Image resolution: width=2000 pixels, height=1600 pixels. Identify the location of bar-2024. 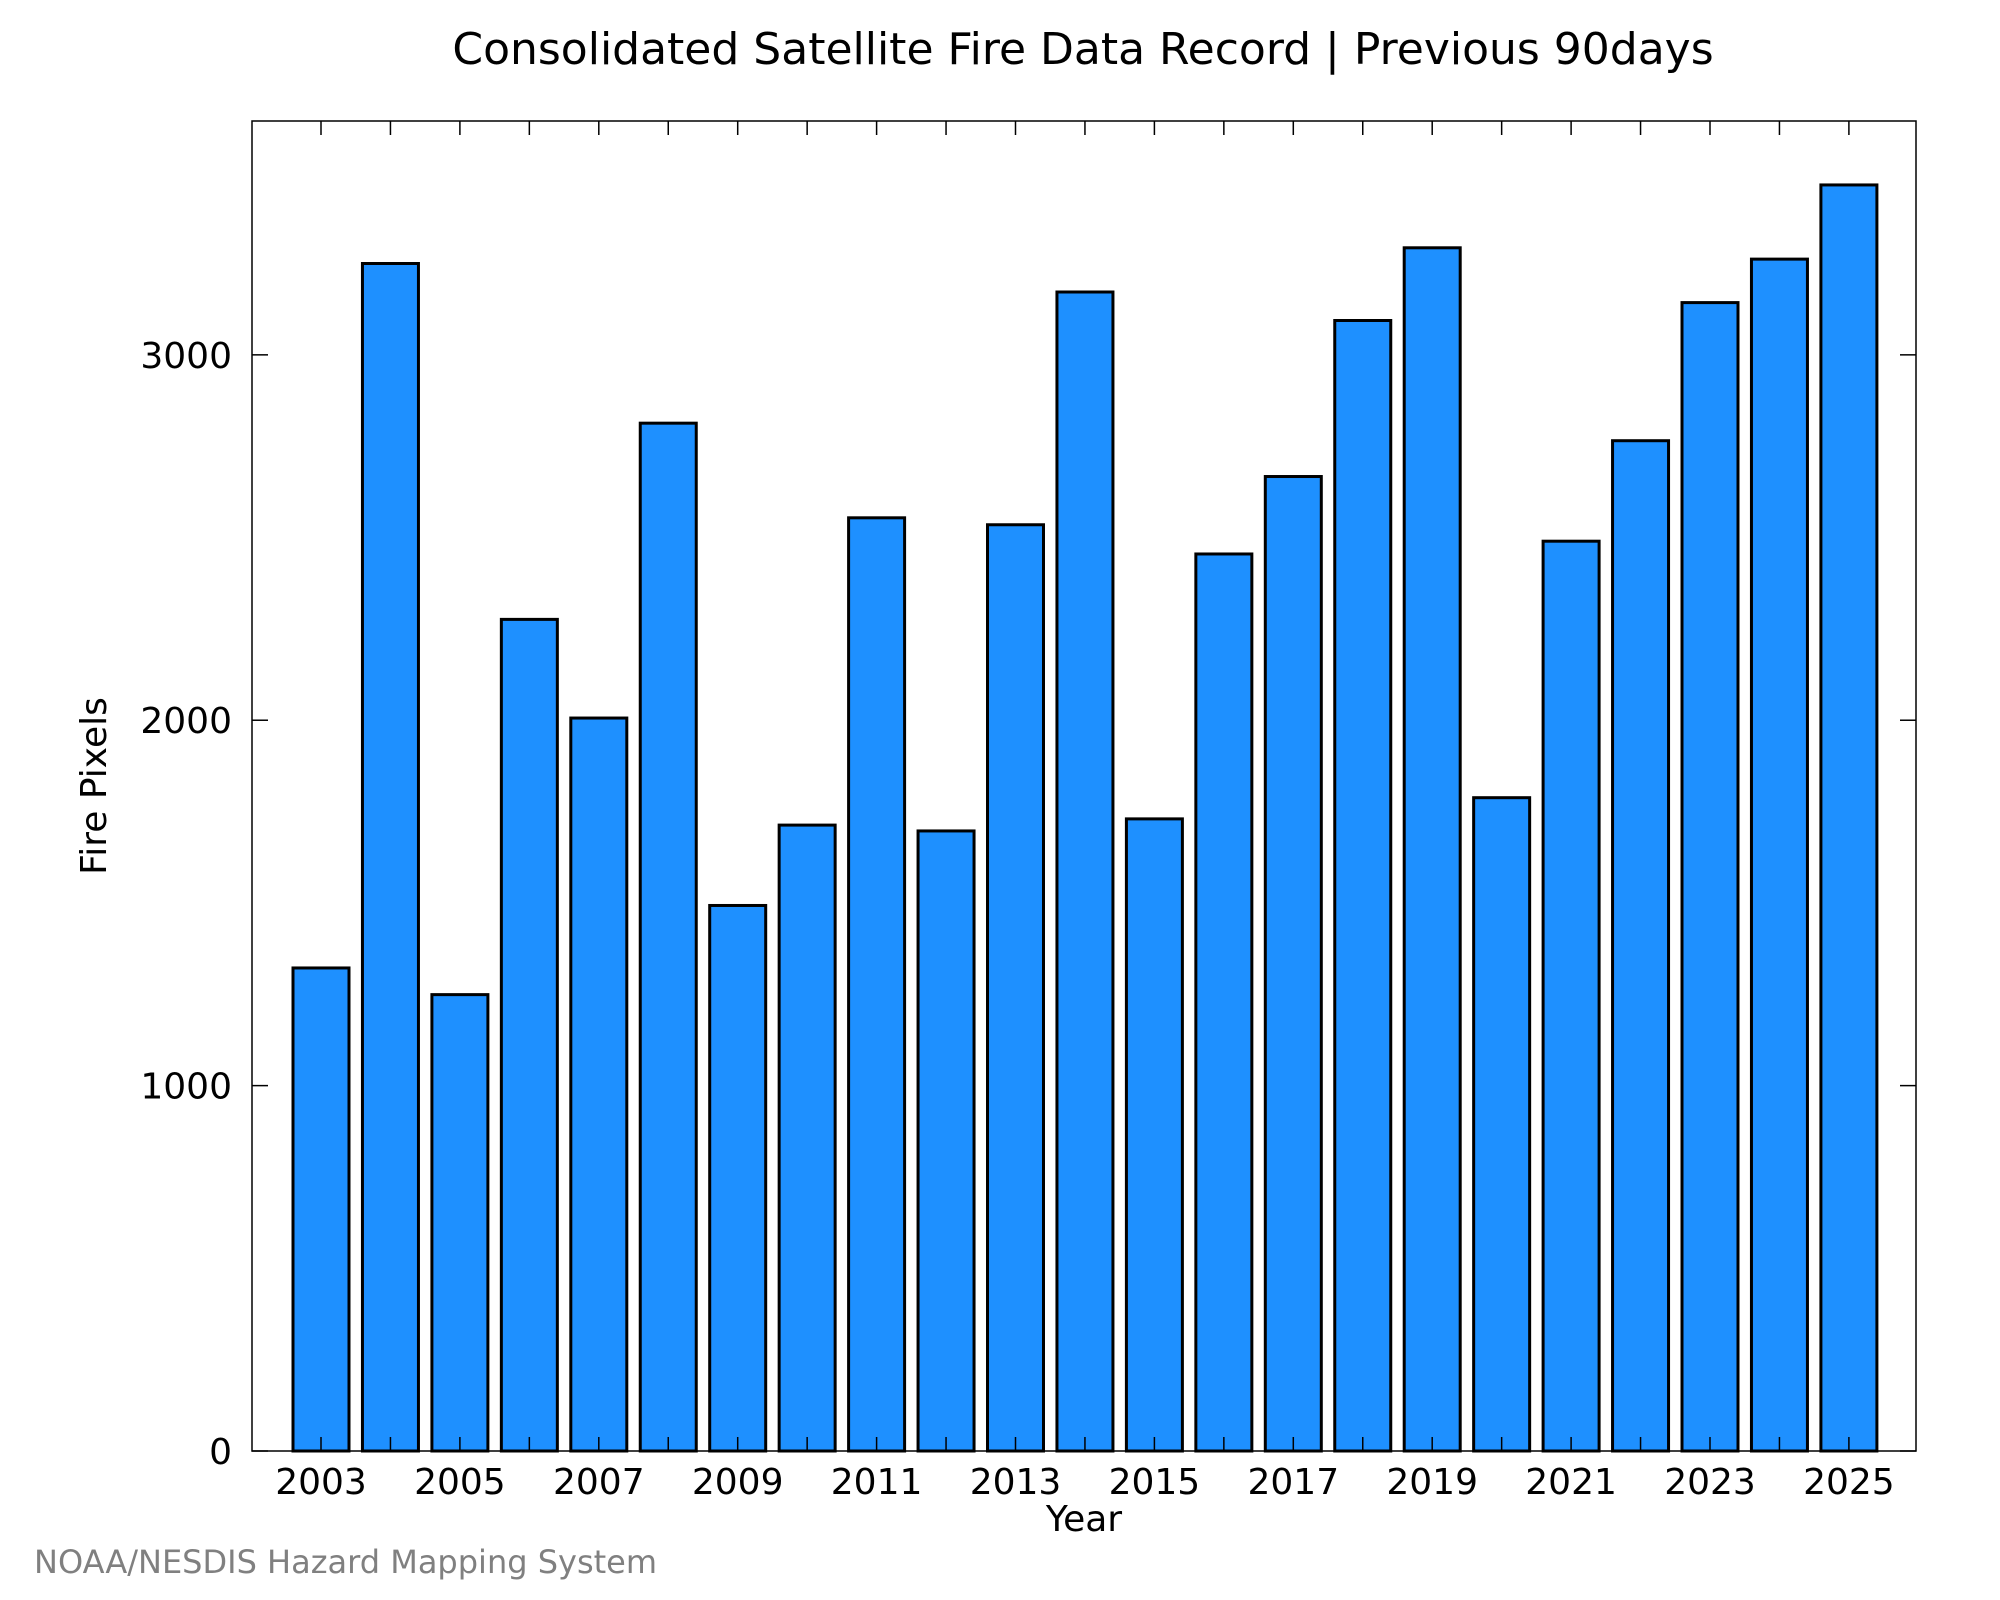
(1779, 855).